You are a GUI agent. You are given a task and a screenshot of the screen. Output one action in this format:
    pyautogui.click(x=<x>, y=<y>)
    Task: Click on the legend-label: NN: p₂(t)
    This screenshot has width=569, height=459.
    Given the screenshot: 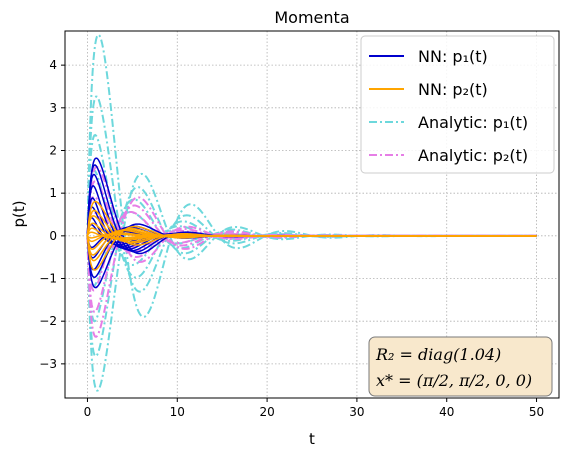 What is the action you would take?
    pyautogui.click(x=453, y=89)
    